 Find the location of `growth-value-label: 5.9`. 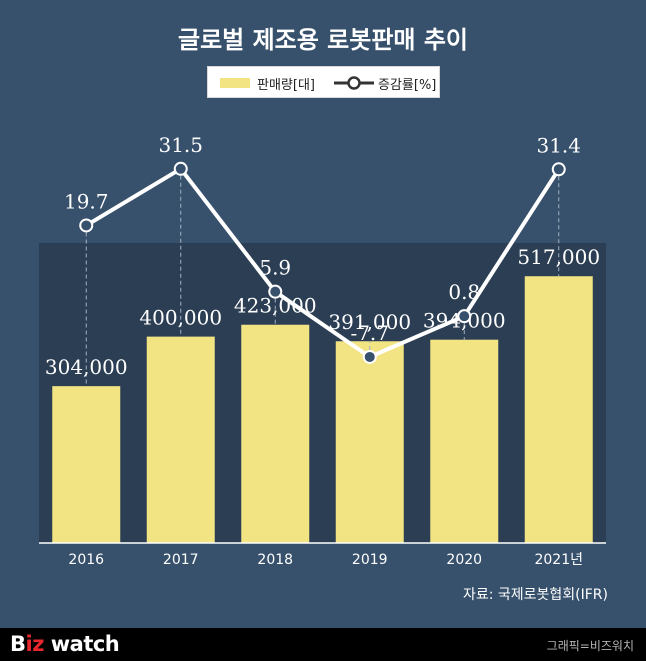

growth-value-label: 5.9 is located at coordinates (275, 268).